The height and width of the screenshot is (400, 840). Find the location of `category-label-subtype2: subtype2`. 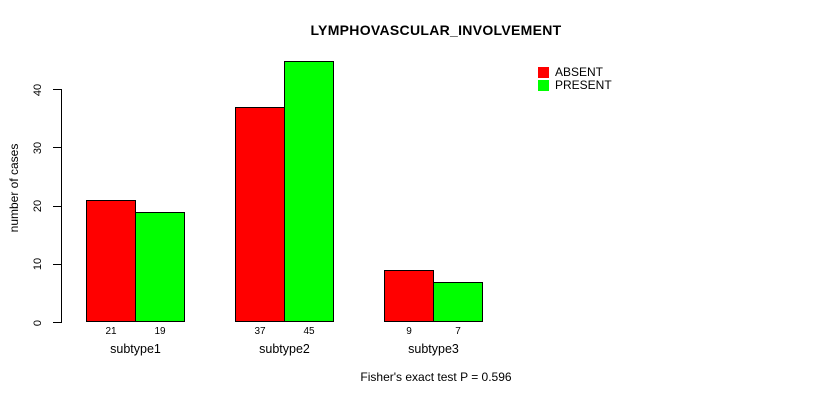

category-label-subtype2: subtype2 is located at coordinates (284, 349).